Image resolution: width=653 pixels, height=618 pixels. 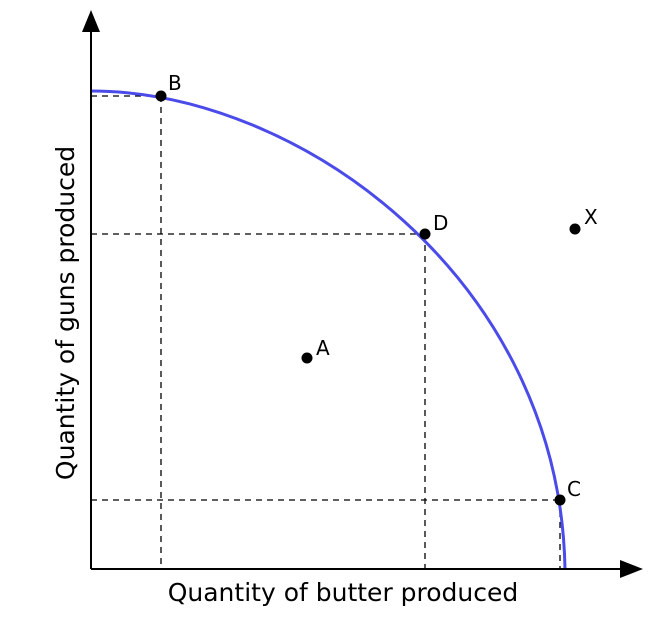 What do you see at coordinates (91, 21) in the screenshot?
I see `y-axis-arrow-icon` at bounding box center [91, 21].